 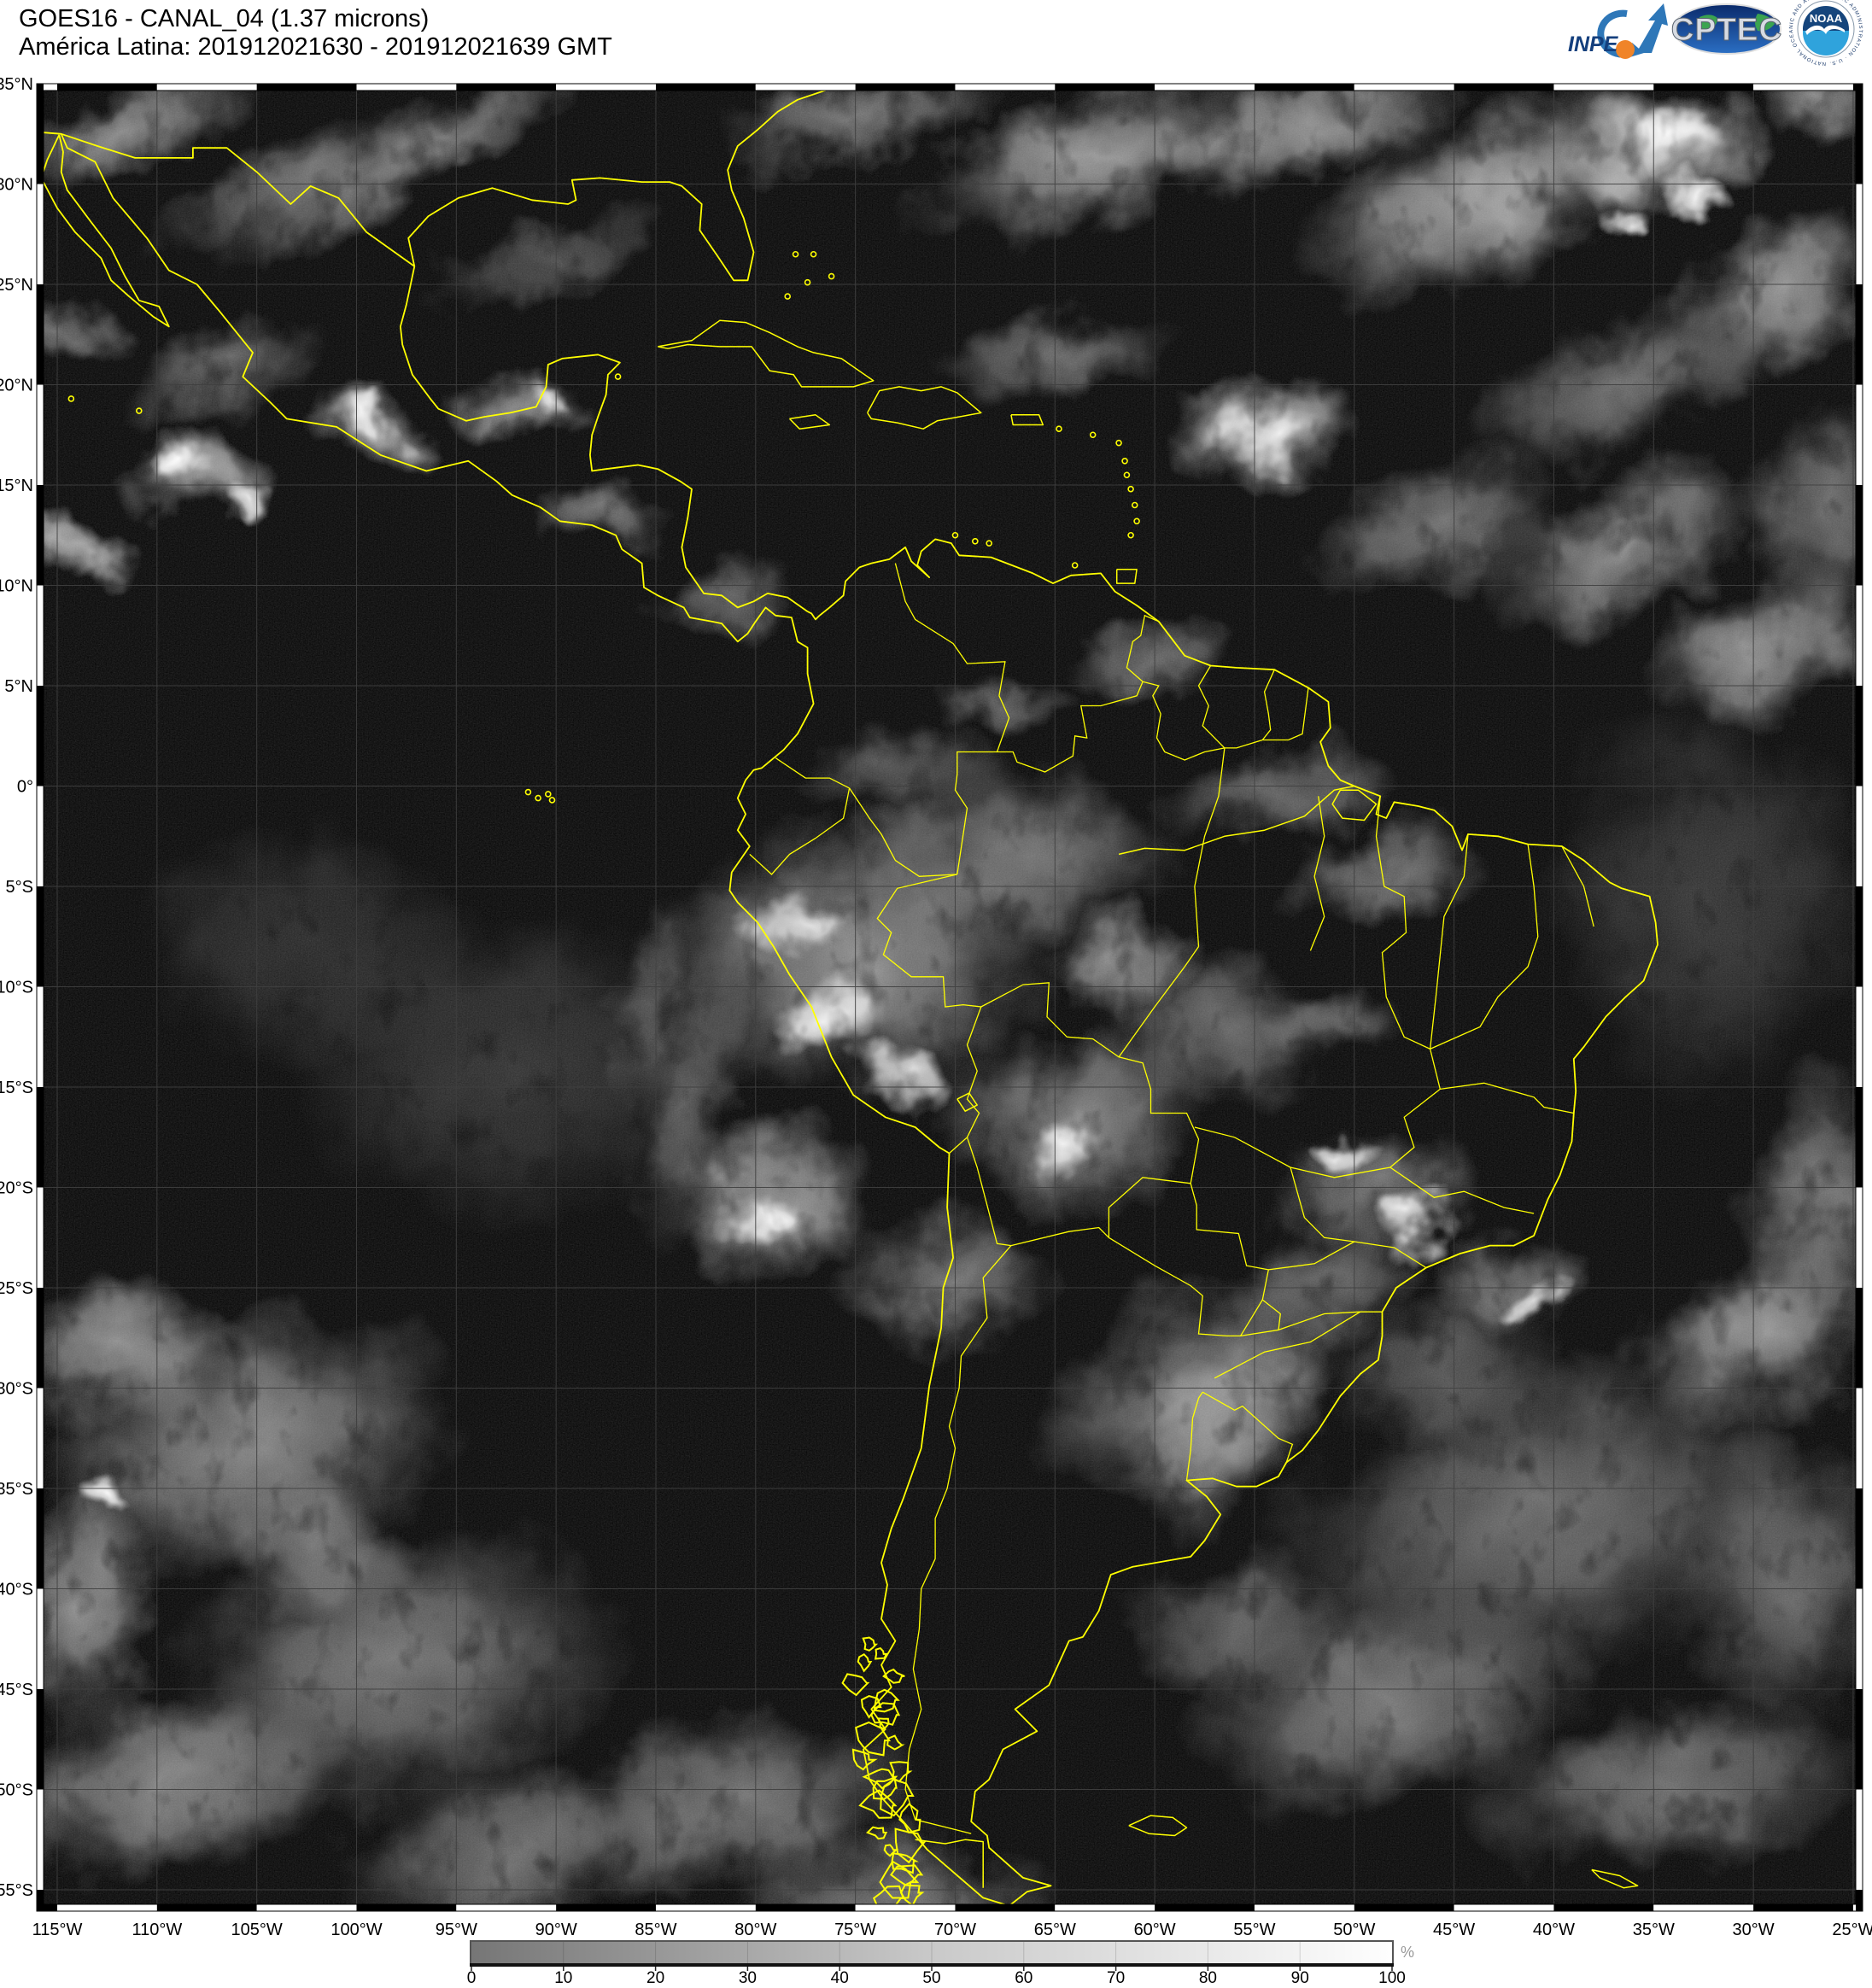 I want to click on colorbar-tick-label: 70, so click(x=1116, y=1978).